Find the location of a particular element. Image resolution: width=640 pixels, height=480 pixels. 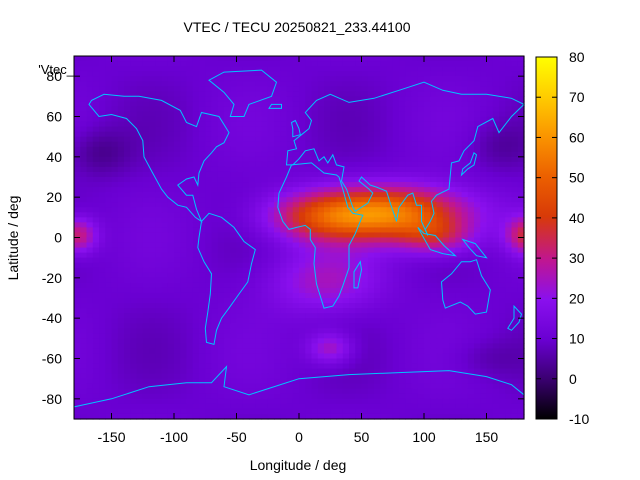

heatmap-cell-r28-c52 is located at coordinates (402, 200).